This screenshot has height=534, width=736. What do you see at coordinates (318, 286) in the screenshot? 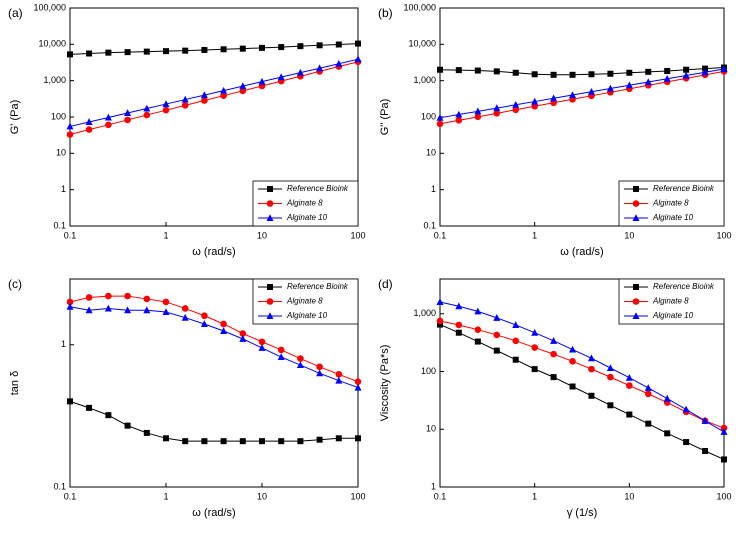
I see `legend-label: Reference Bioink` at bounding box center [318, 286].